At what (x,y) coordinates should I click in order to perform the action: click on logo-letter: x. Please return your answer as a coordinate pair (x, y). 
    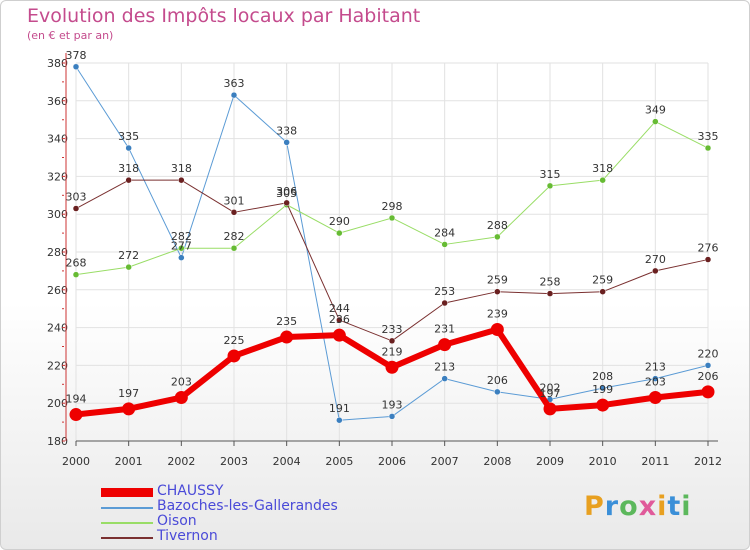
    Looking at the image, I should click on (648, 506).